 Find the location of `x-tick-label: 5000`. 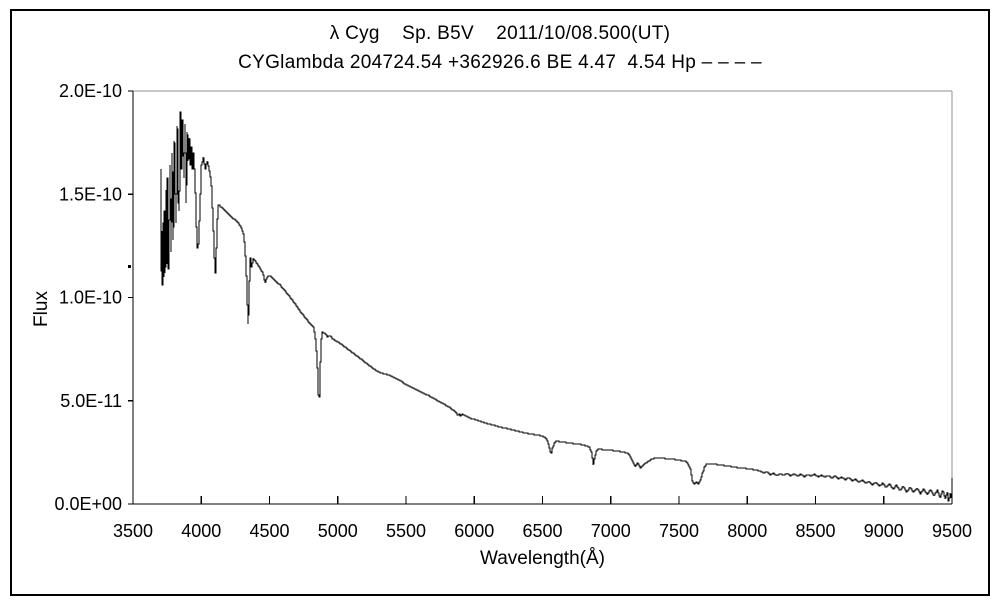

x-tick-label: 5000 is located at coordinates (338, 531).